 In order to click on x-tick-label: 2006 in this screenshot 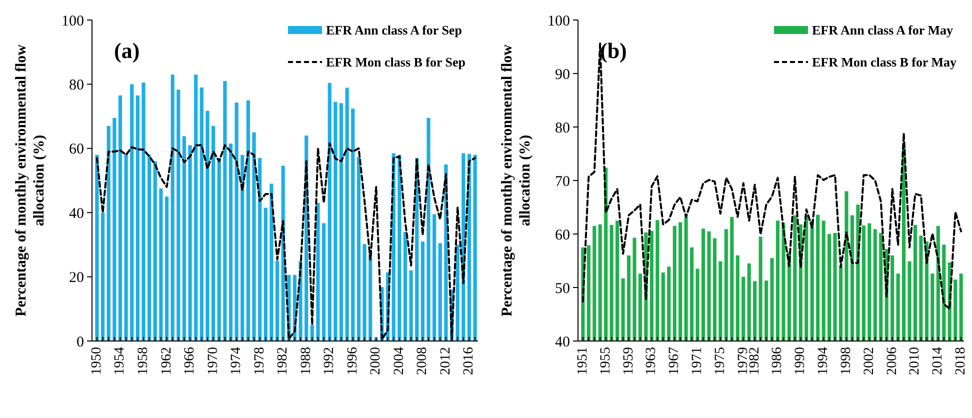, I will do `click(892, 361)`.